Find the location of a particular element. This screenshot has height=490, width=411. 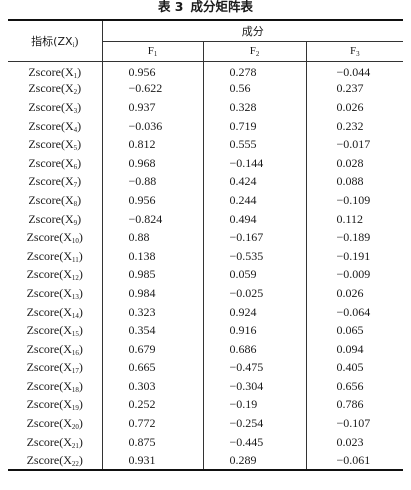

cell-f2: −0.144 is located at coordinates (255, 163).